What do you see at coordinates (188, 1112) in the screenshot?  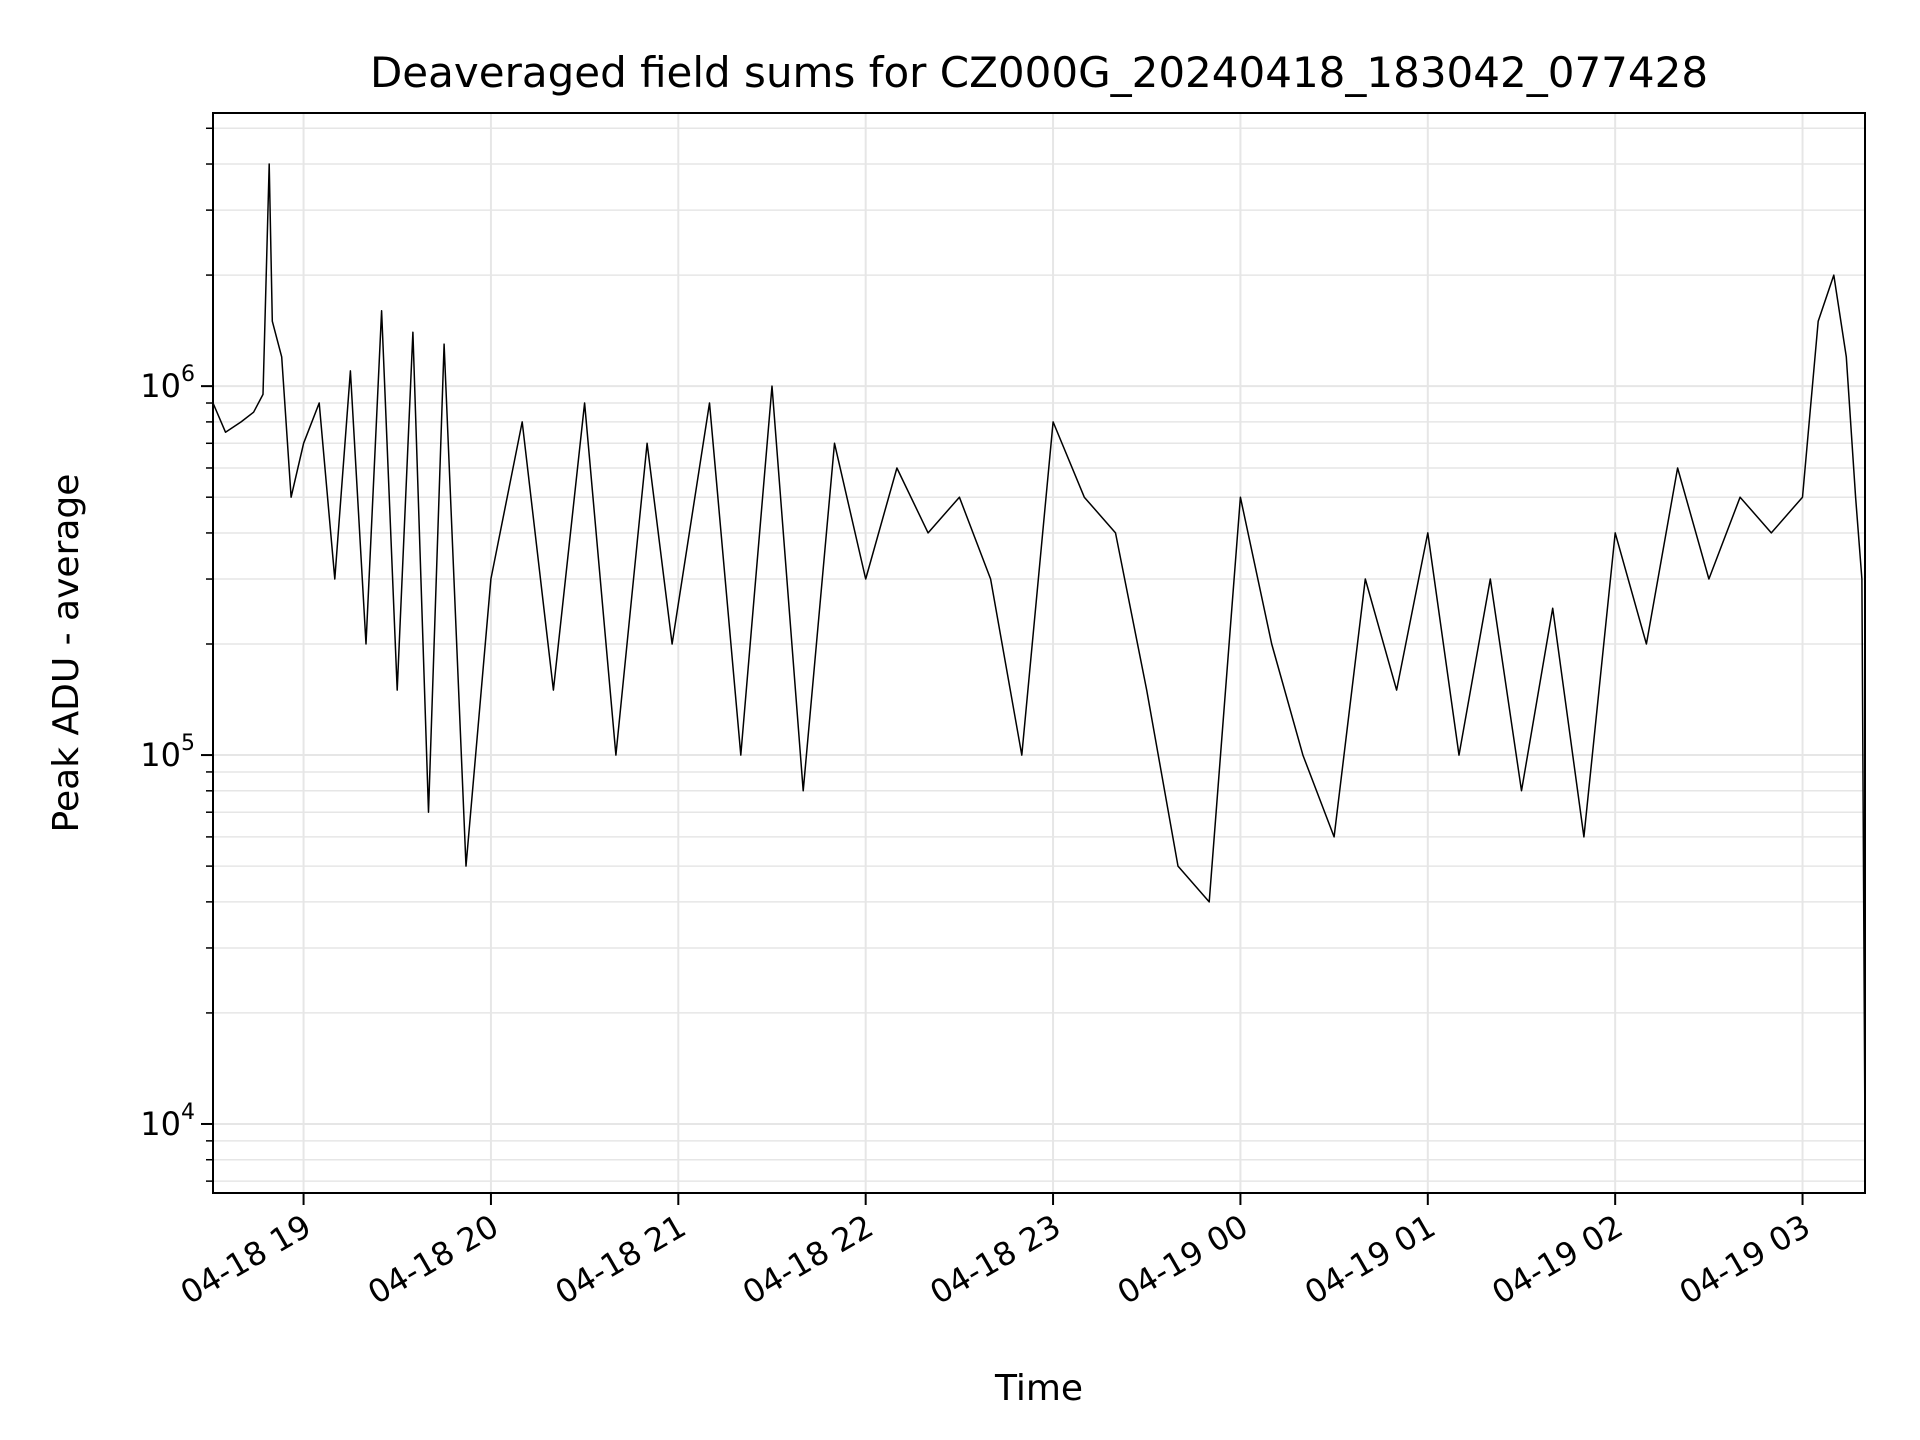 I see `y-tick-label-exponent: 4` at bounding box center [188, 1112].